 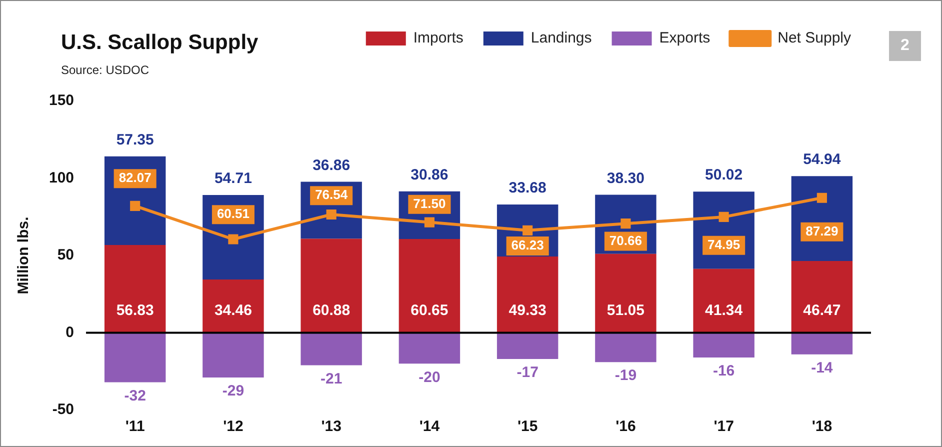 What do you see at coordinates (70, 332) in the screenshot?
I see `y-tick-label: 0` at bounding box center [70, 332].